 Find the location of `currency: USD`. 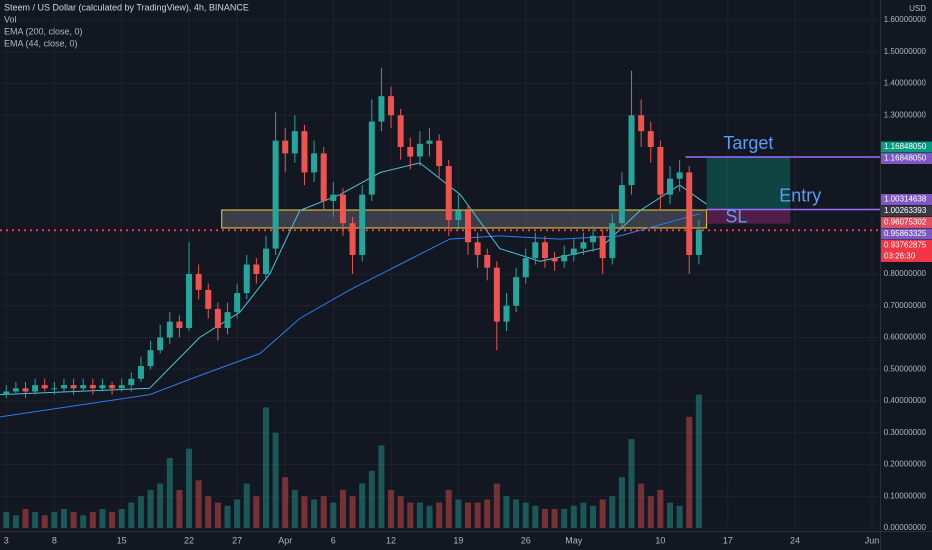

currency: USD is located at coordinates (917, 8).